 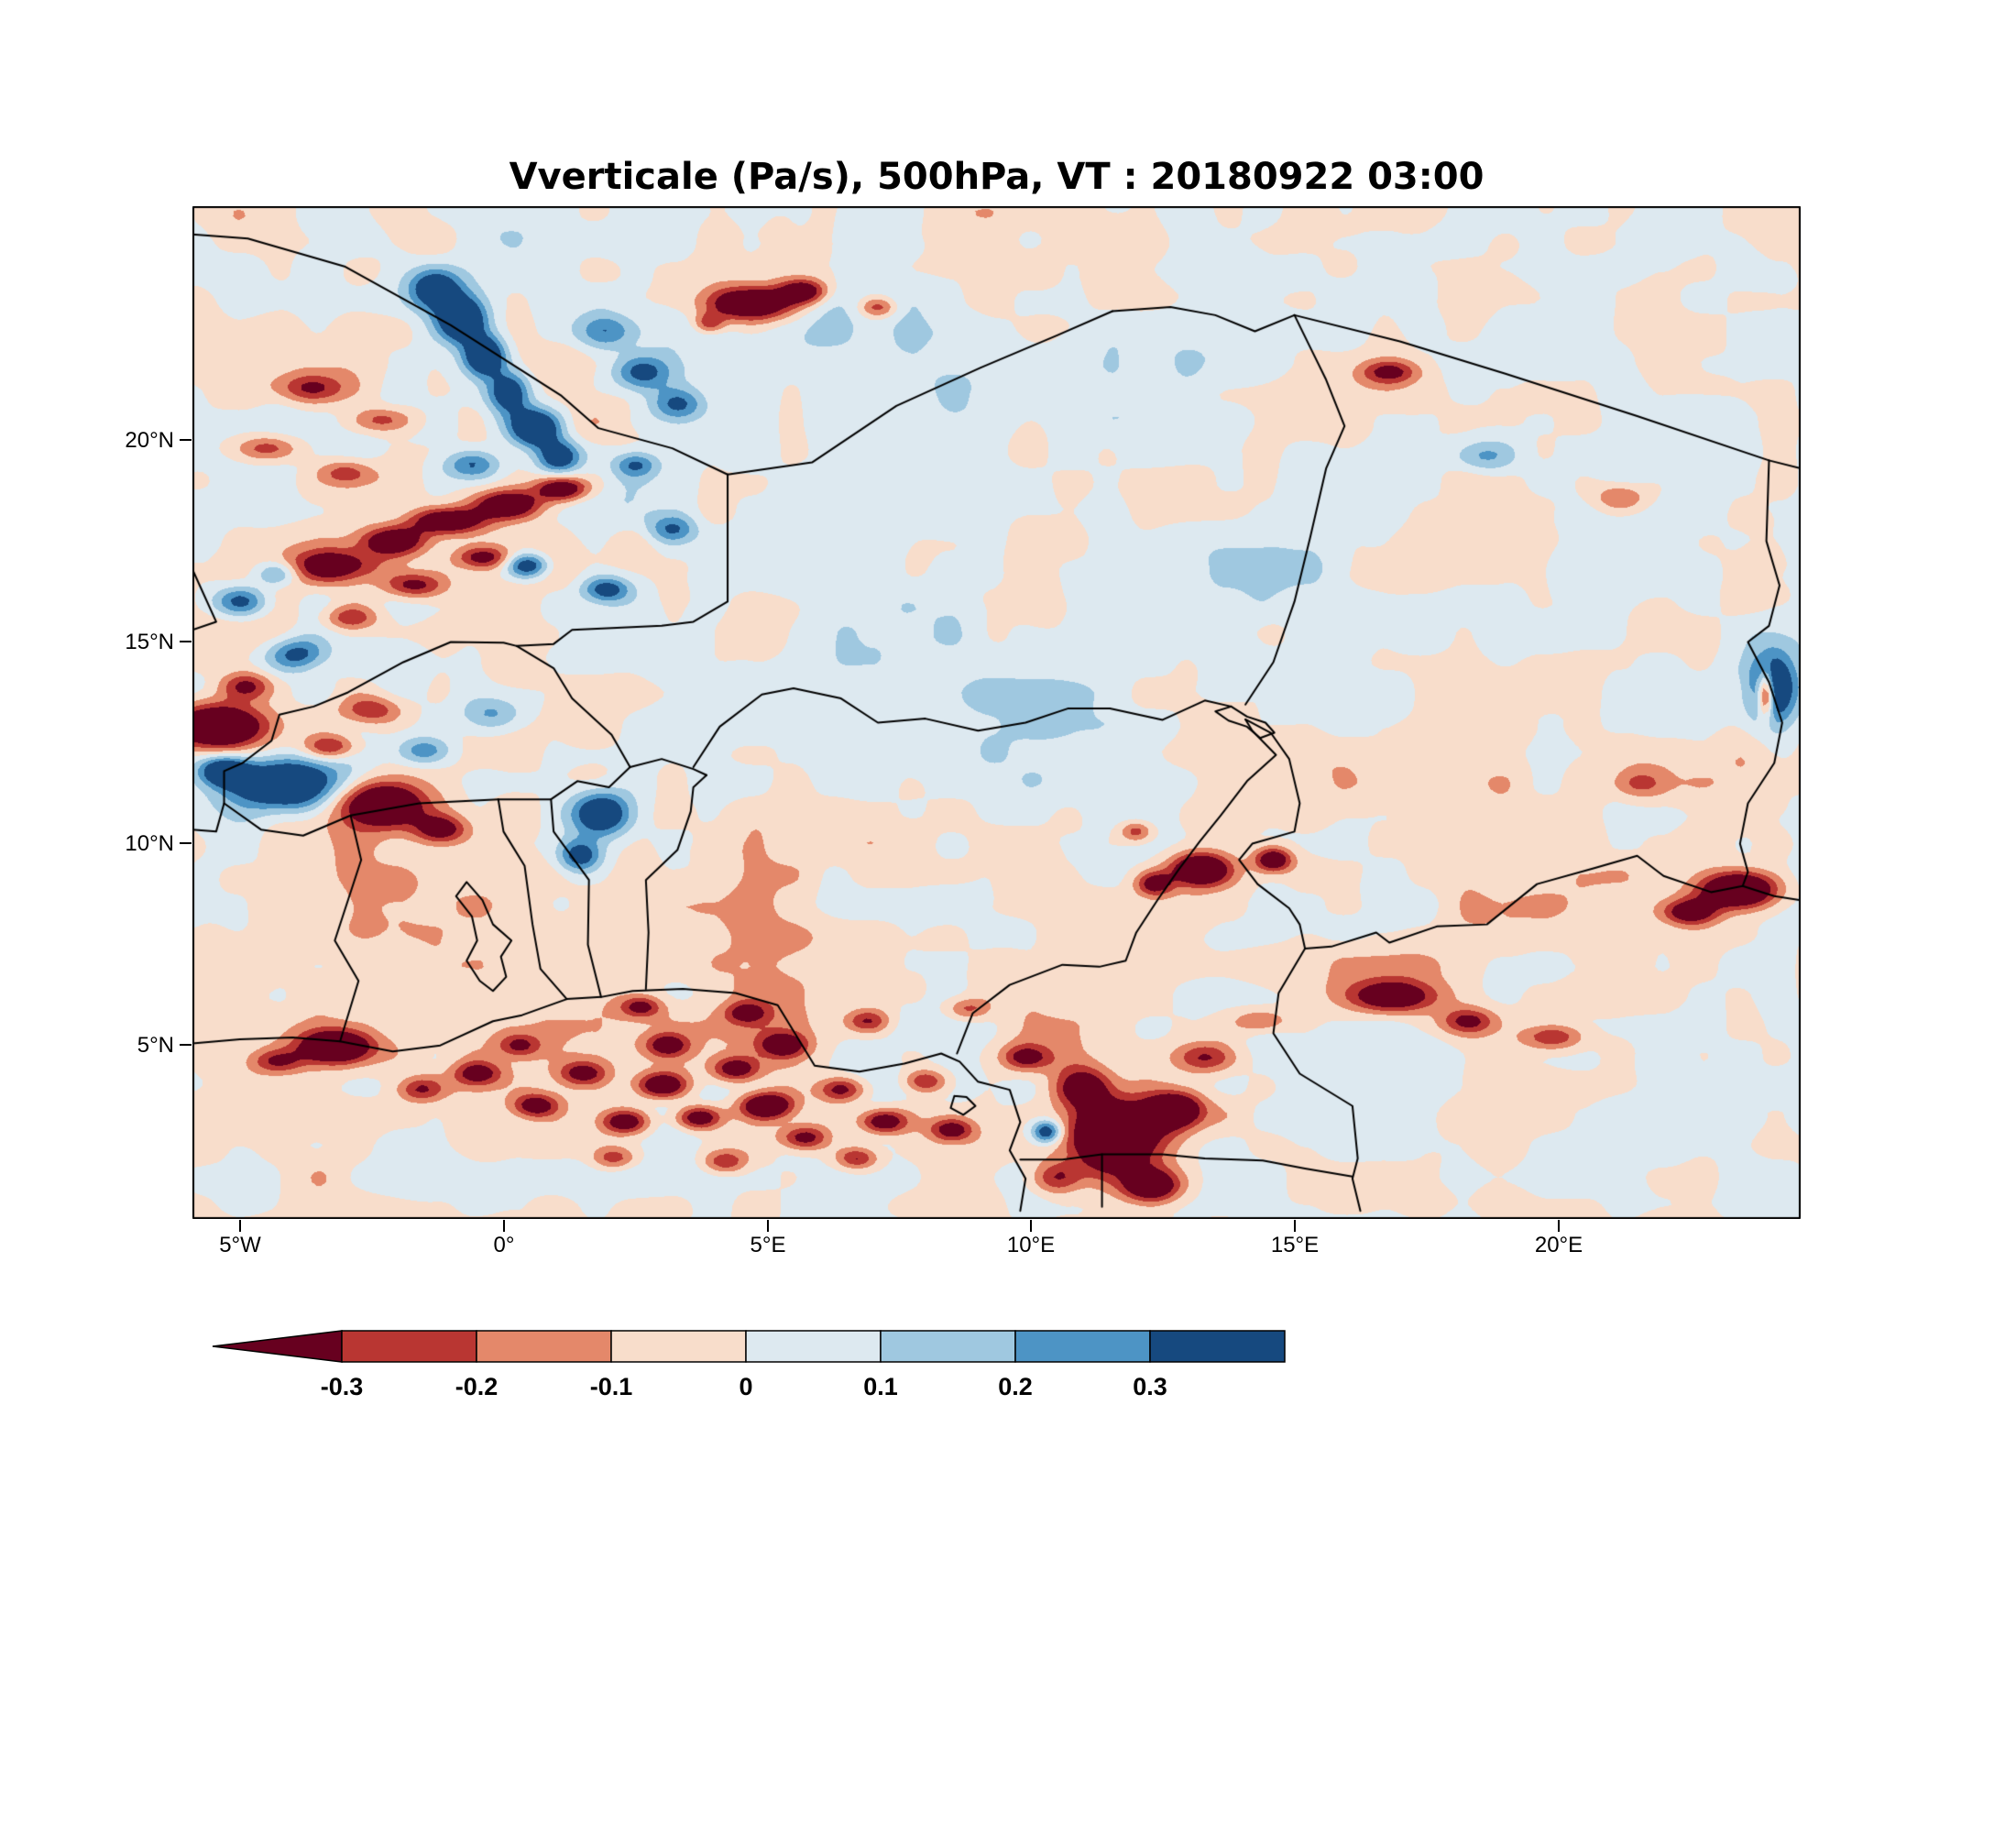 I want to click on colorbar-label: -0.1, so click(x=611, y=1386).